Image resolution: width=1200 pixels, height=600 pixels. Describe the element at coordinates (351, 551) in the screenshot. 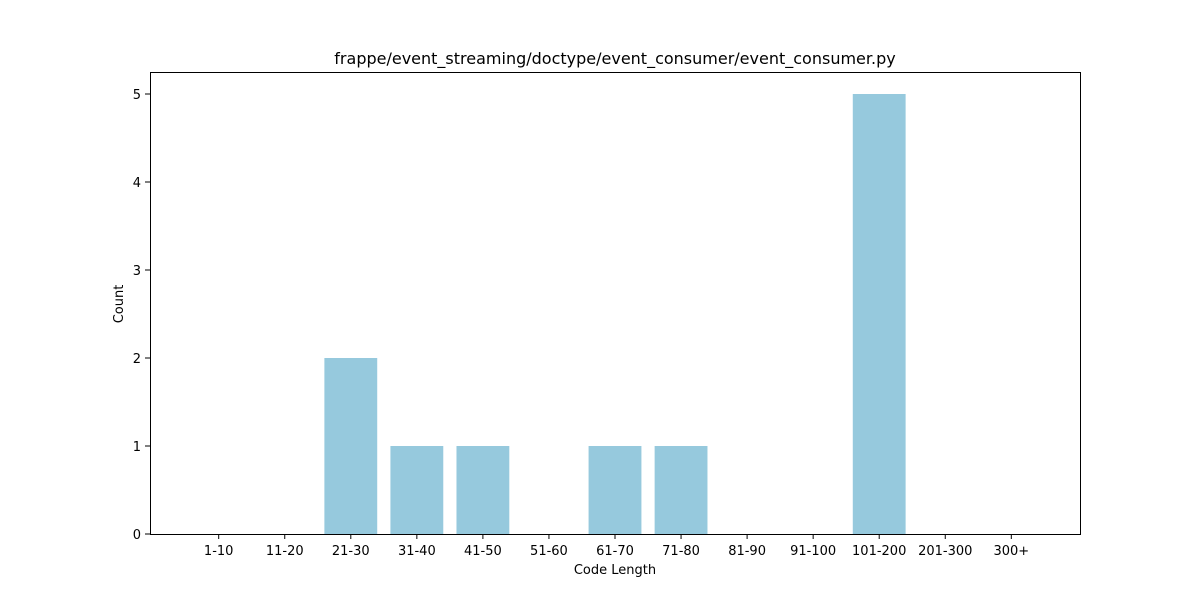

I see `x-tick-label: 21-30` at that location.